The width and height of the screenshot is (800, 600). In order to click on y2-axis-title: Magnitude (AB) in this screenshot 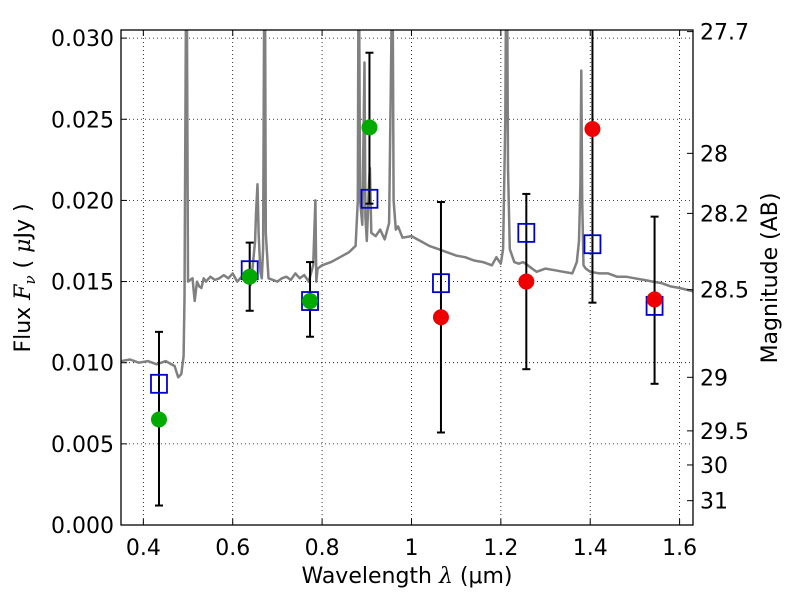, I will do `click(770, 278)`.